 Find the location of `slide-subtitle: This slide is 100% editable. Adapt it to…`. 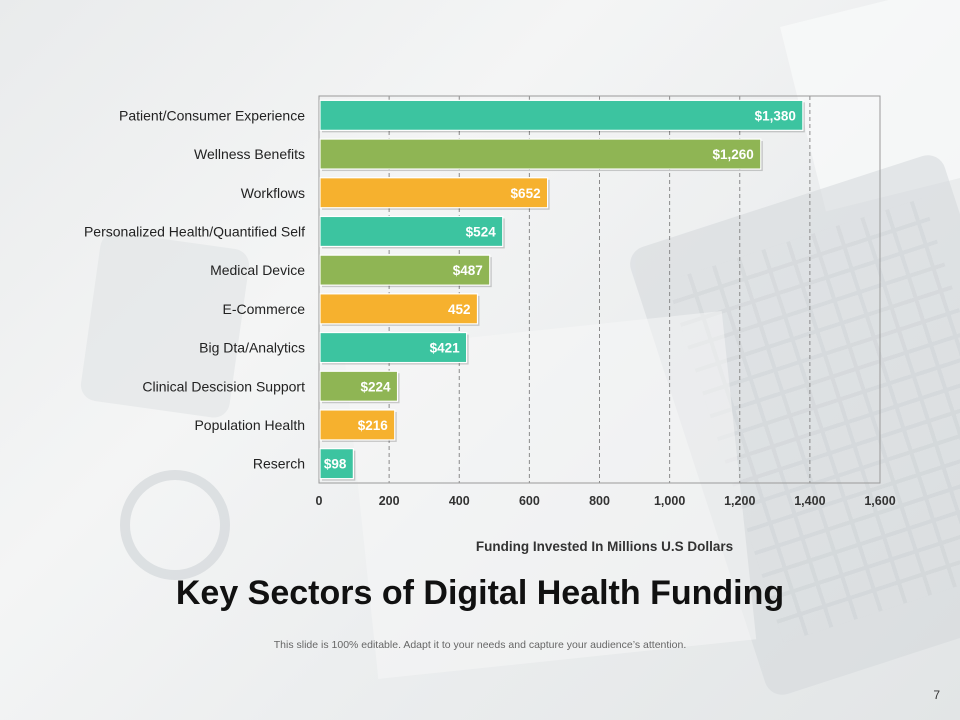

slide-subtitle: This slide is 100% editable. Adapt it to… is located at coordinates (480, 645).